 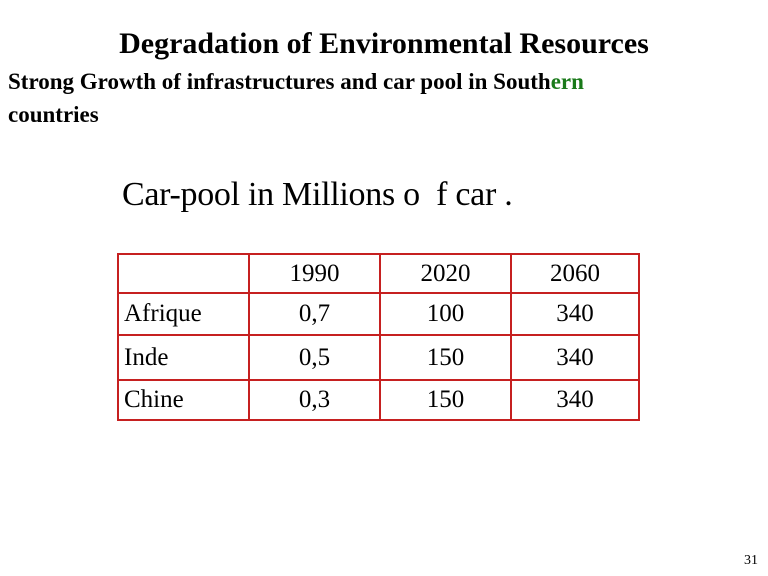 What do you see at coordinates (384, 43) in the screenshot?
I see `slide-title: Degradation of Environmental Resources` at bounding box center [384, 43].